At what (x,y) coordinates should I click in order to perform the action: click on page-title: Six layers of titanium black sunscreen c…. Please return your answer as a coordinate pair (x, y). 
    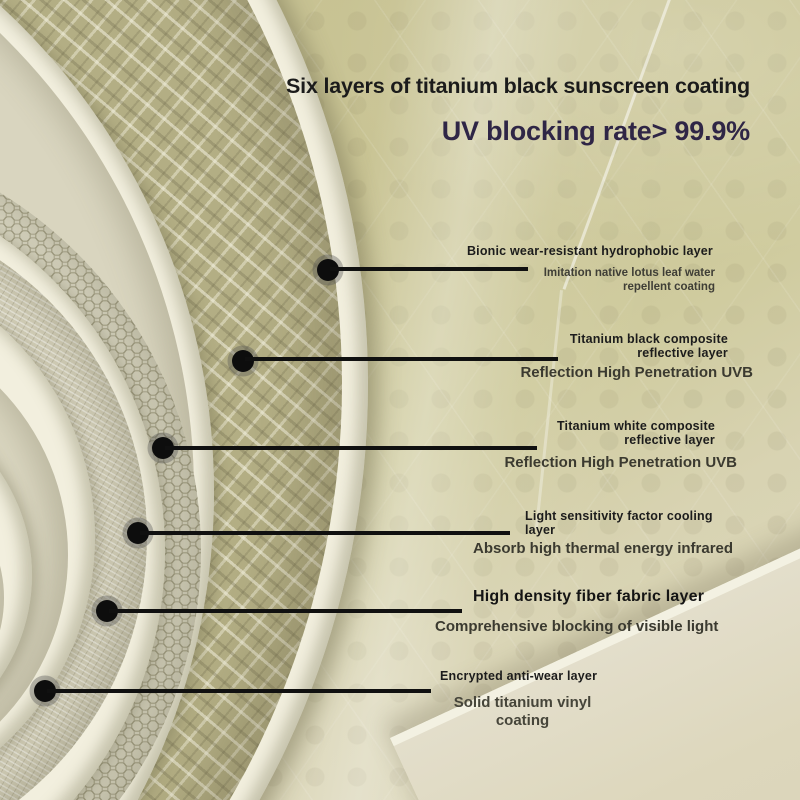
    Looking at the image, I should click on (518, 86).